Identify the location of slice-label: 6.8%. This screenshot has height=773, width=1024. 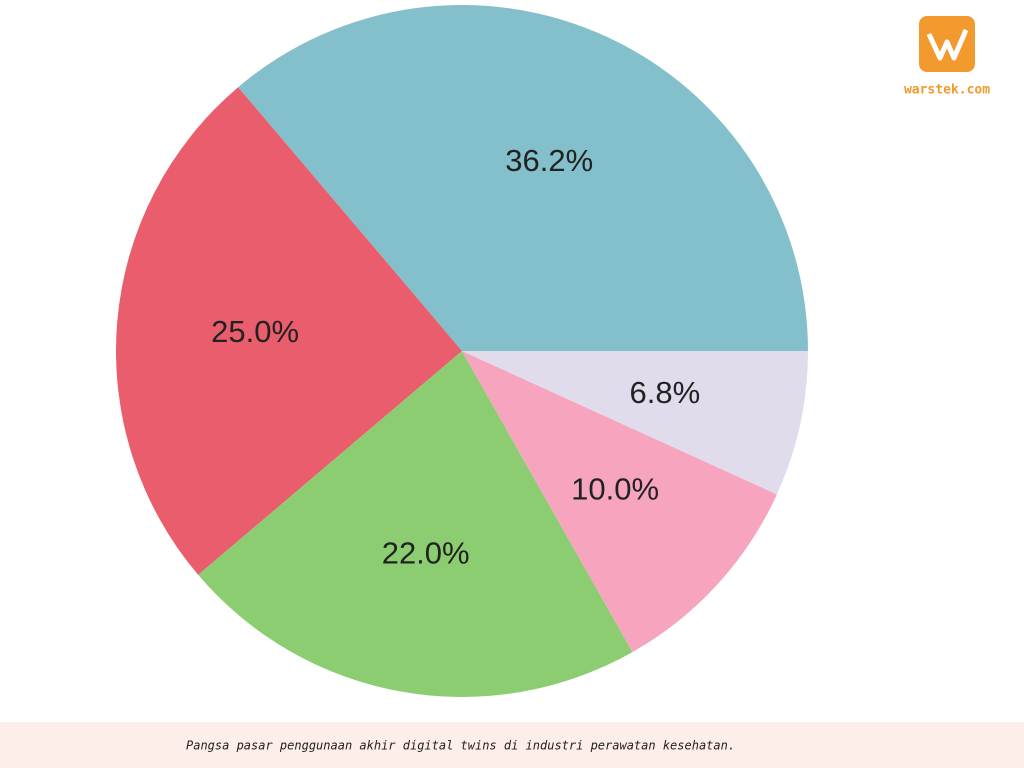
(665, 392).